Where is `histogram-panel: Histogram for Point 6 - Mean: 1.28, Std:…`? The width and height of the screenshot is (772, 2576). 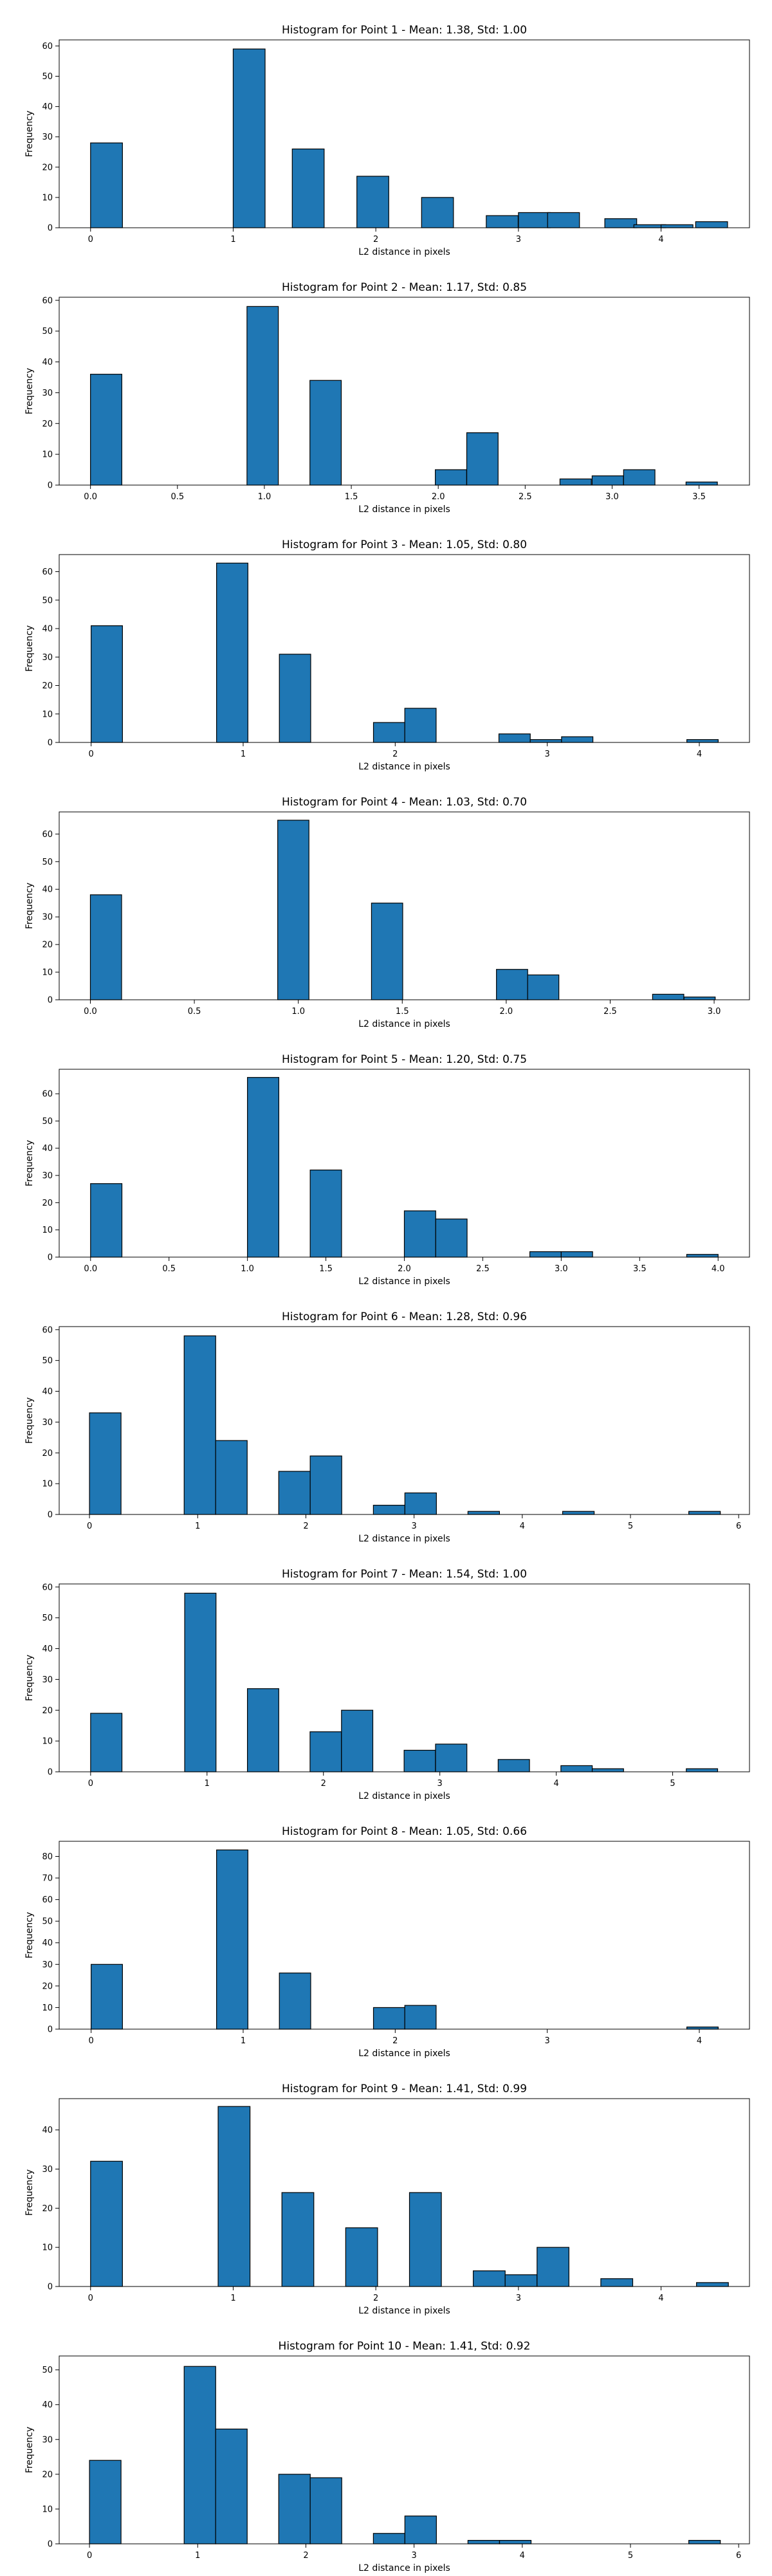
histogram-panel: Histogram for Point 6 - Mean: 1.28, Std:… is located at coordinates (387, 1427).